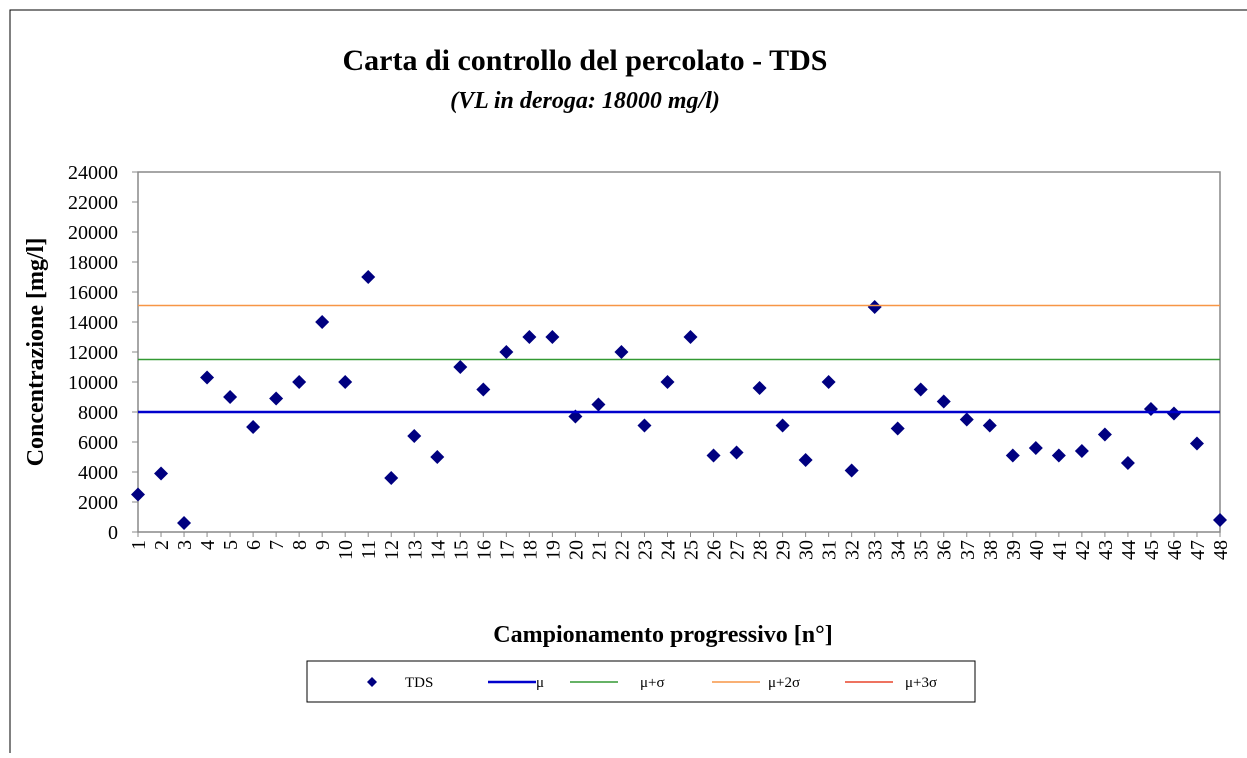  Describe the element at coordinates (991, 550) in the screenshot. I see `x-tick-label: 38` at that location.